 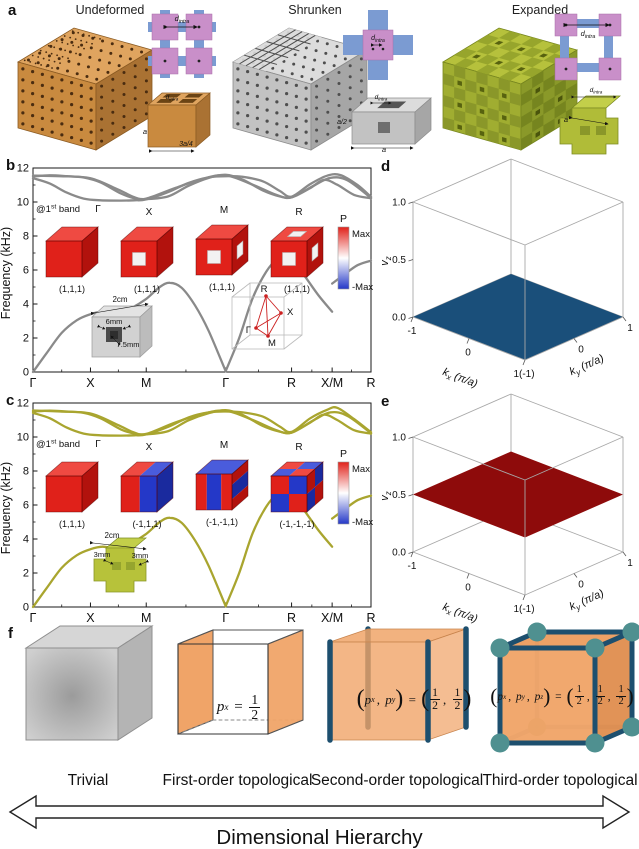 What do you see at coordinates (507, 510) in the screenshot?
I see `panel-e-surface-plot: 0.0 0.5 1.0 -1 0 1(-1) 0 1 kx (π/a) ky (π/a) vz` at bounding box center [507, 510].